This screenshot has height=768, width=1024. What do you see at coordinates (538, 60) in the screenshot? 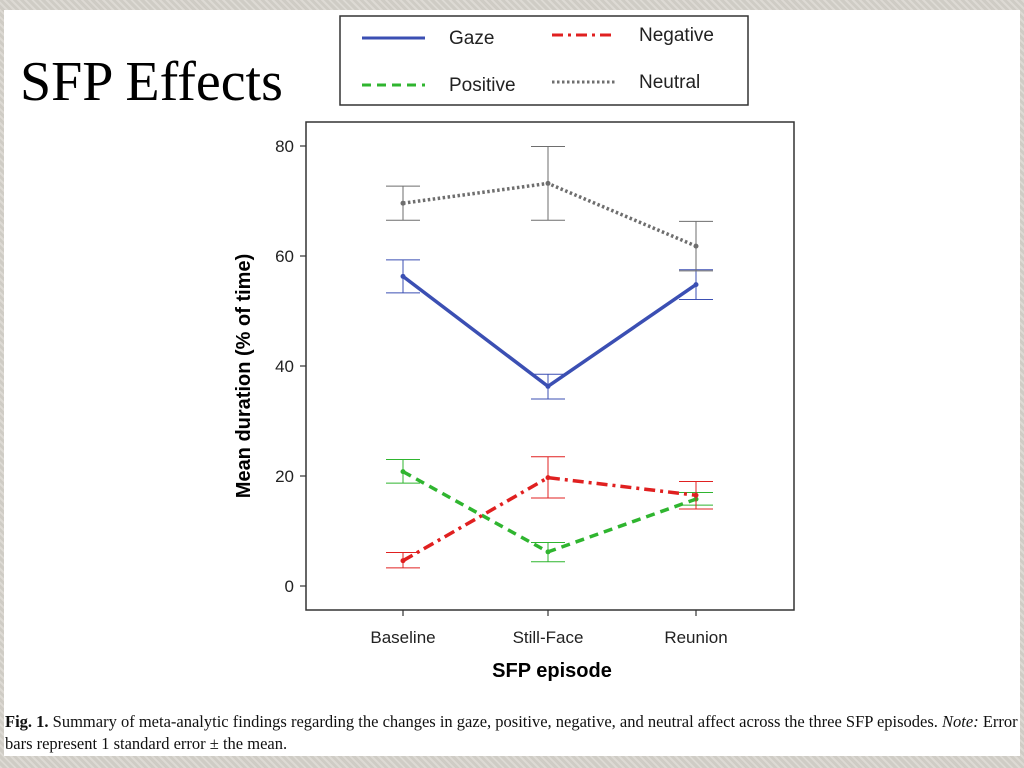
I see `legend: Gaze Positive Negative Neutral` at bounding box center [538, 60].